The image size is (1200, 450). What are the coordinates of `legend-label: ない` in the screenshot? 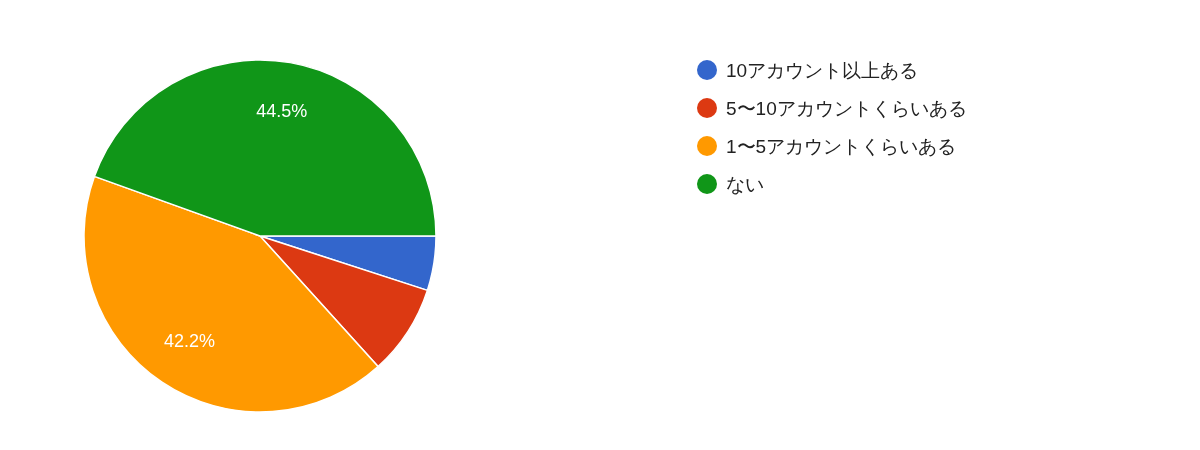 It's located at (745, 184).